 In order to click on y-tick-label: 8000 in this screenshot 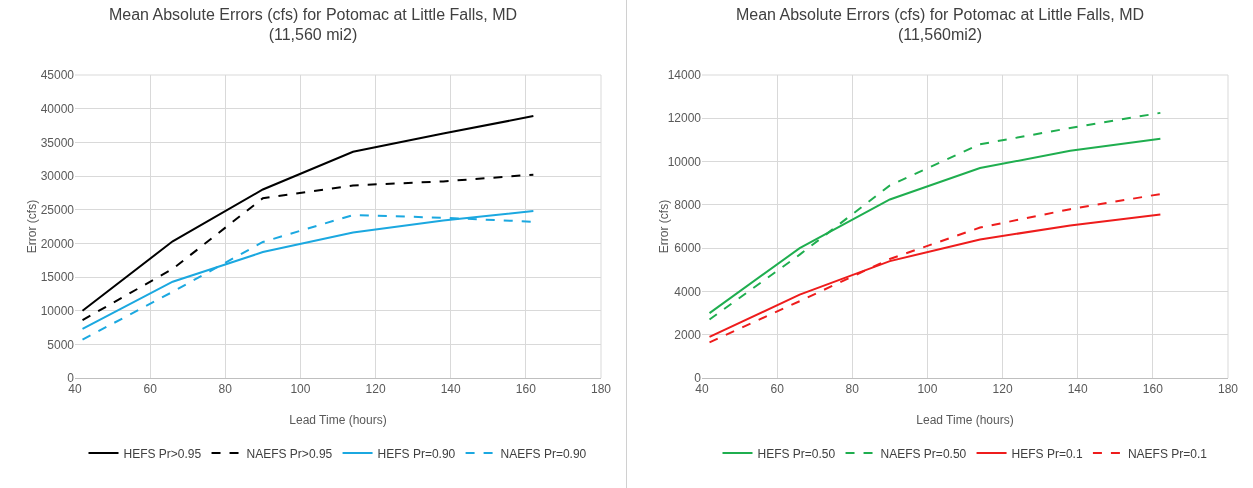, I will do `click(688, 205)`.